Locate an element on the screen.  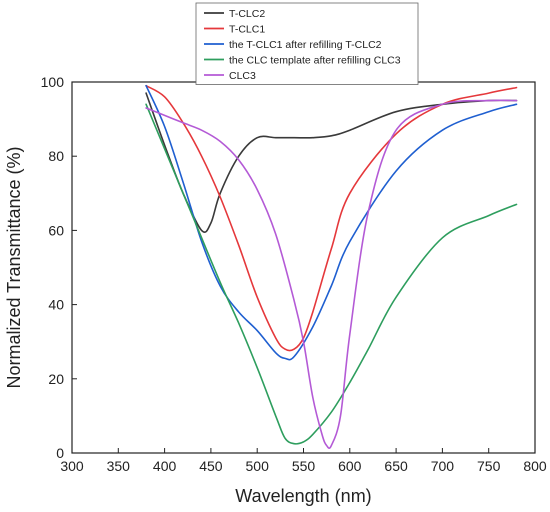
y-tick-label: 20 is located at coordinates (56, 379).